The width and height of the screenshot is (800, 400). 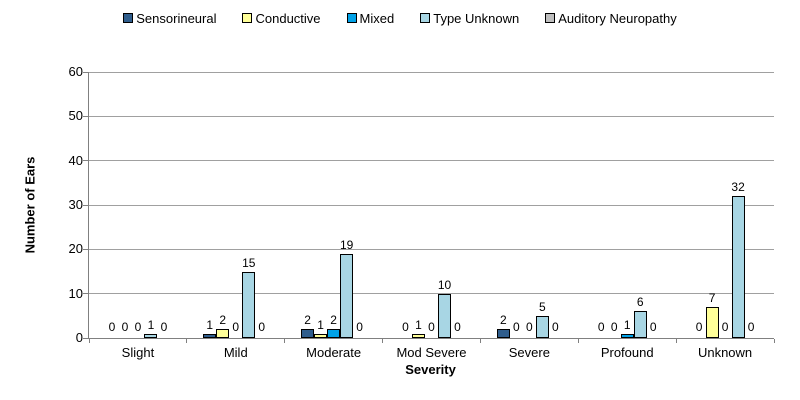 What do you see at coordinates (249, 262) in the screenshot?
I see `bar-value-label: 15` at bounding box center [249, 262].